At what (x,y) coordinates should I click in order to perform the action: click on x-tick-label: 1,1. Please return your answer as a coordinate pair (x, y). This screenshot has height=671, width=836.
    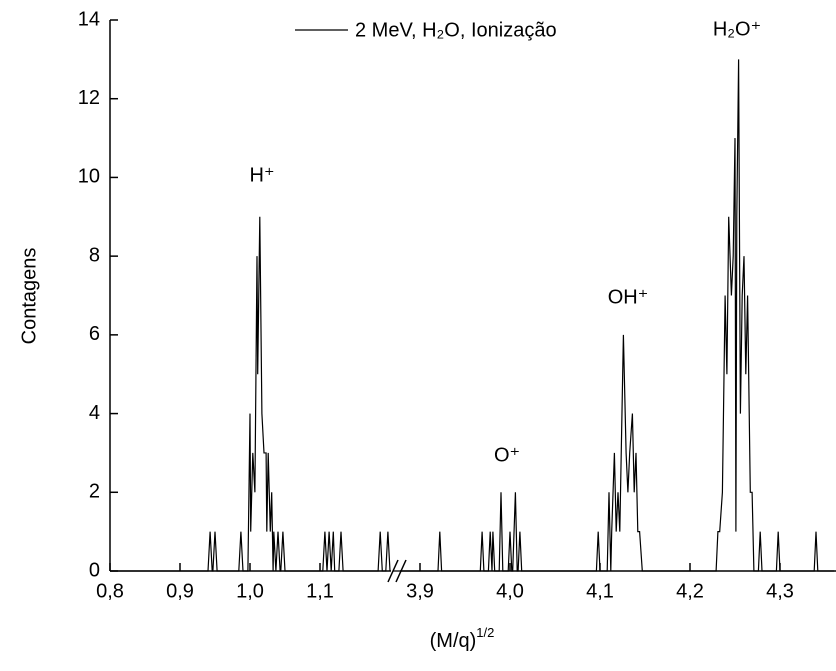
    Looking at the image, I should click on (320, 591).